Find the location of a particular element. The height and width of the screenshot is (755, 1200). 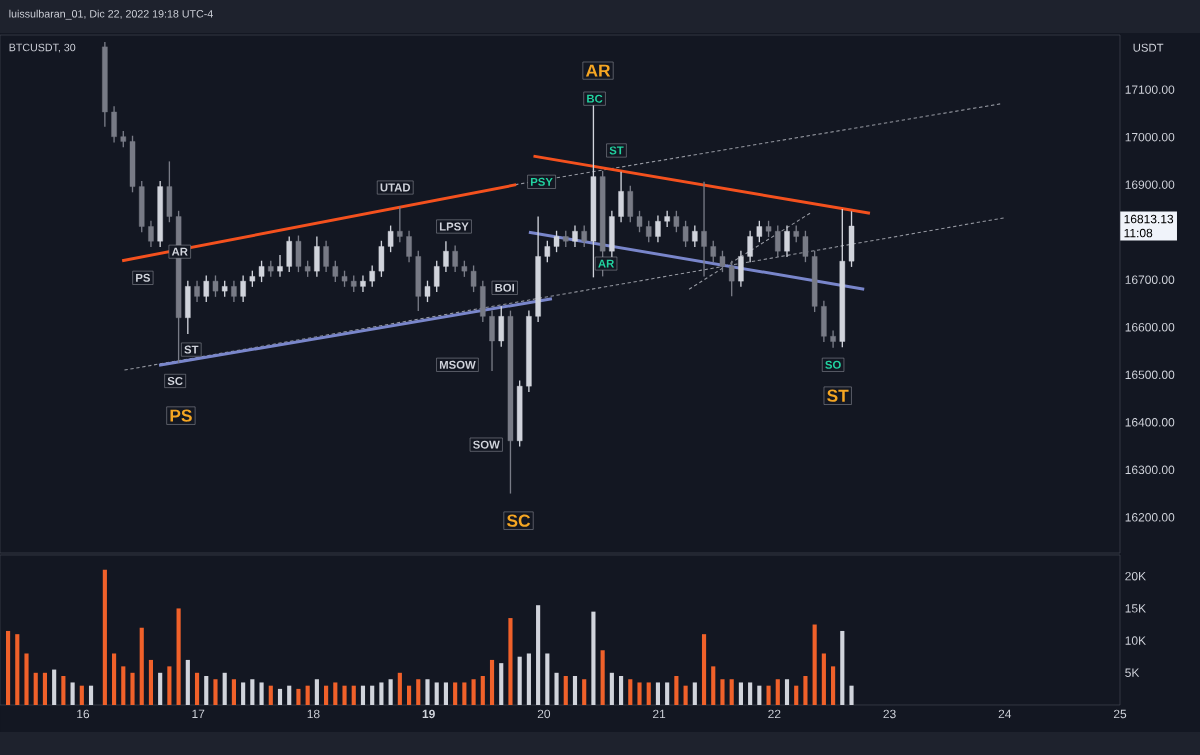

annotation: PS is located at coordinates (143, 277).